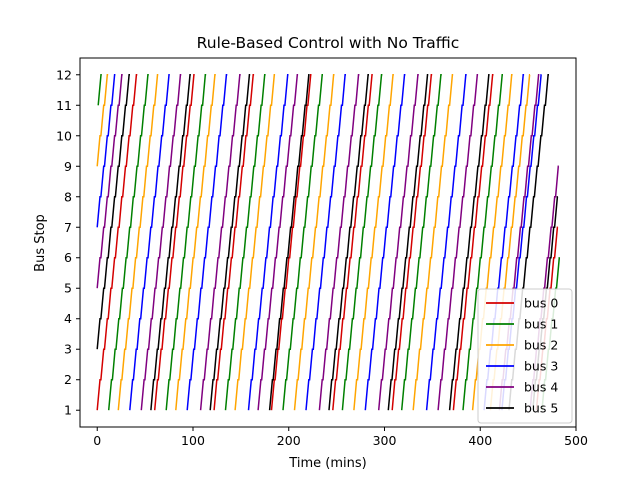  I want to click on x-axis-title: Time (mins), so click(327, 463).